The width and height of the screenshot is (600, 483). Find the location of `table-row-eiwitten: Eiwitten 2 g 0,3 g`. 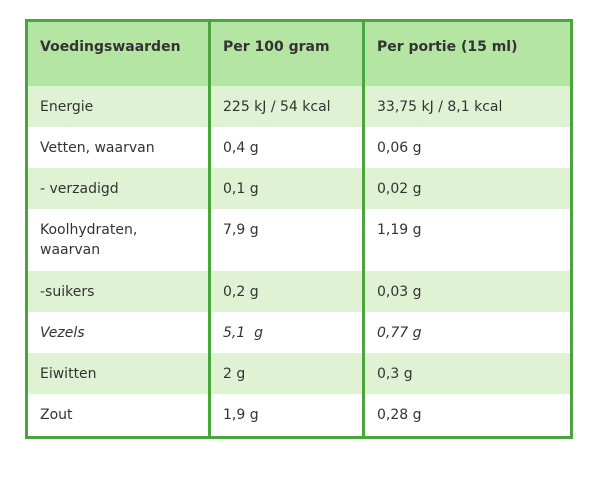

table-row-eiwitten: Eiwitten 2 g 0,3 g is located at coordinates (299, 373).